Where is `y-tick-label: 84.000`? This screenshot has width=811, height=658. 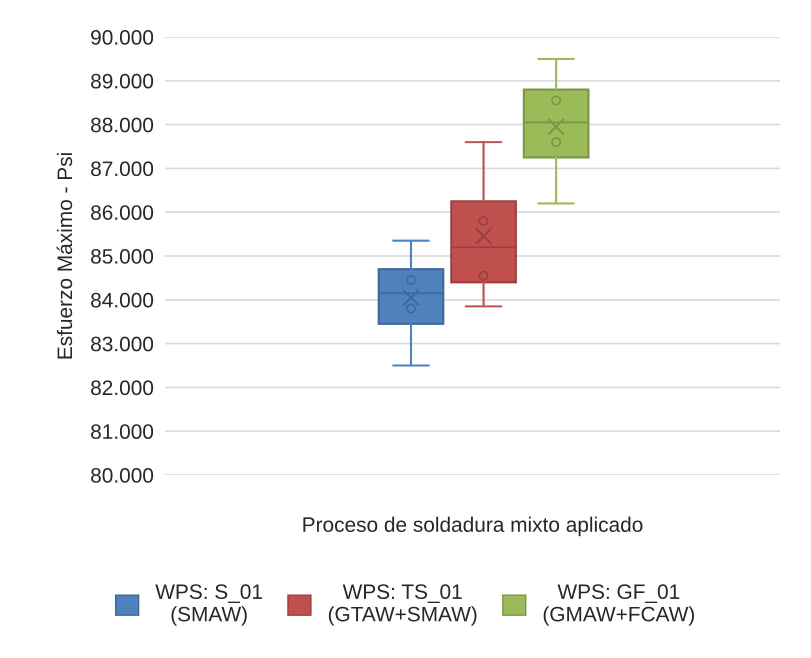
y-tick-label: 84.000 is located at coordinates (122, 300).